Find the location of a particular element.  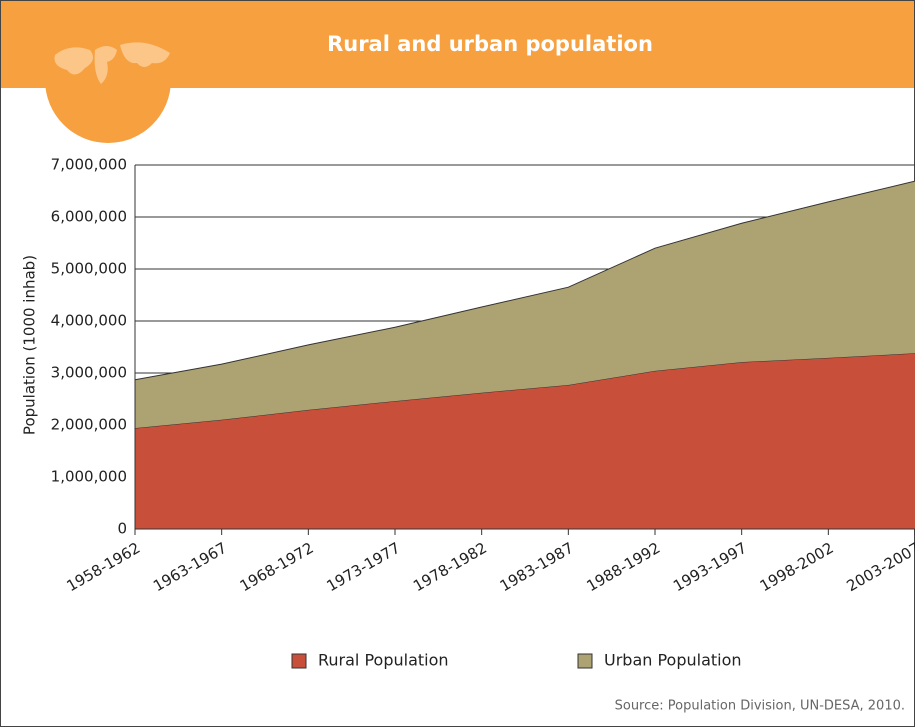

y-axis-label: Population (1000 inhab) is located at coordinates (30, 345).